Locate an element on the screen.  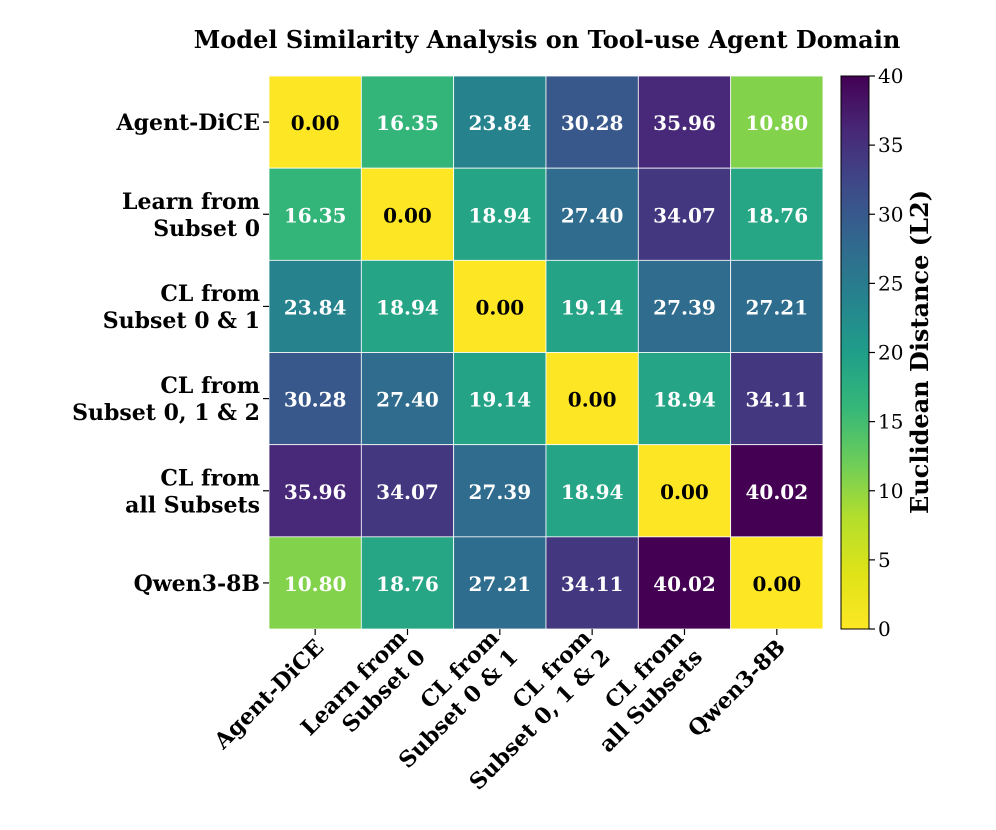
row-label: Subset 0 & 1 is located at coordinates (181, 321).